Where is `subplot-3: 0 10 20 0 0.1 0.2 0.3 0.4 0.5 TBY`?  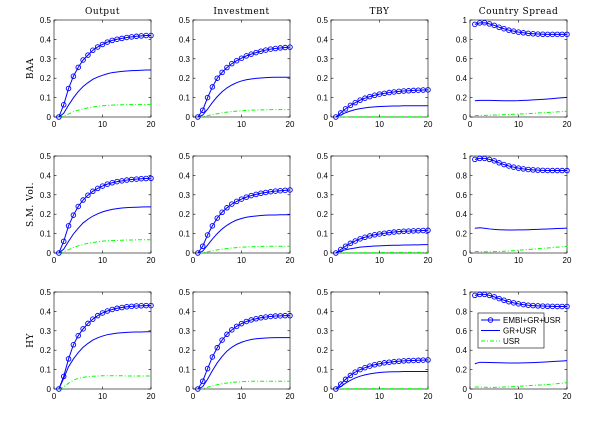 subplot-3: 0 10 20 0 0.1 0.2 0.3 0.4 0.5 TBY is located at coordinates (375, 68).